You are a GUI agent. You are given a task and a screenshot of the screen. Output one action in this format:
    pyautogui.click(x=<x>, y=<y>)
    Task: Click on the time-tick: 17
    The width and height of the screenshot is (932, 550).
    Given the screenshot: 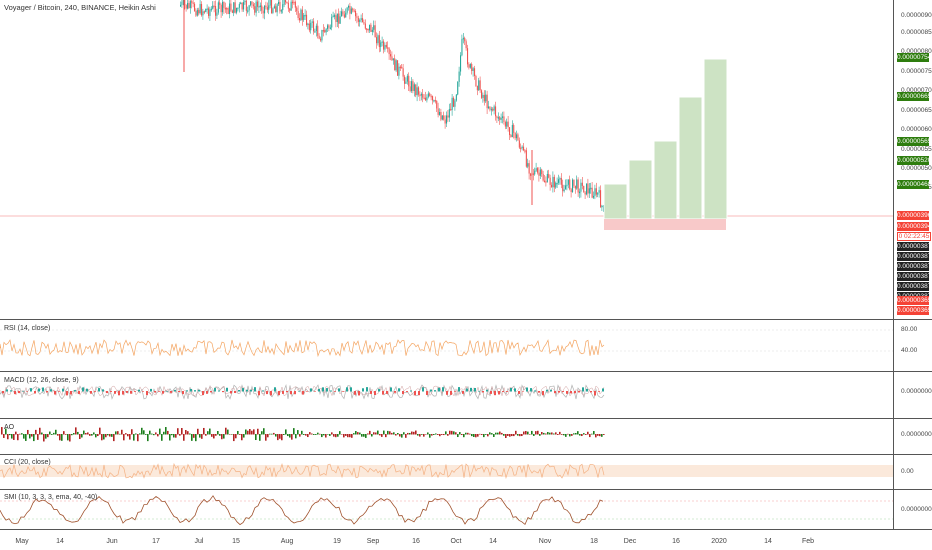 What is the action you would take?
    pyautogui.click(x=156, y=541)
    